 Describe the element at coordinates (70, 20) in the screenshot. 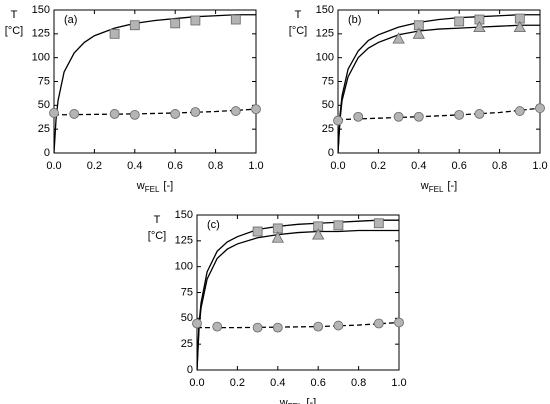

I see `panel-label: (a)` at that location.